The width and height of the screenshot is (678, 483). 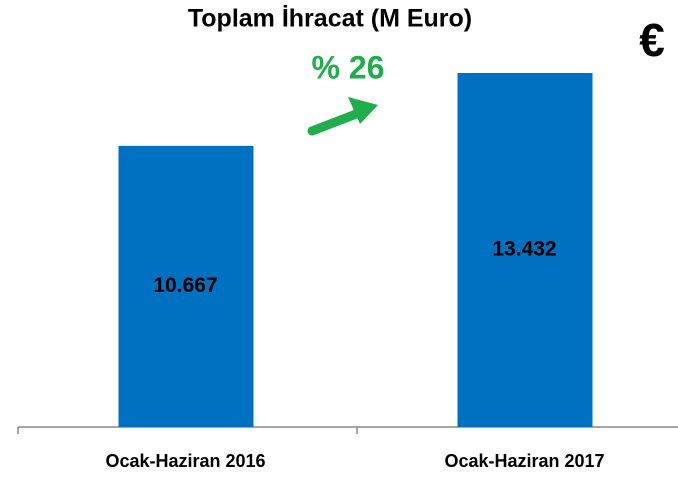 I want to click on value-label: 13.432, so click(x=524, y=249).